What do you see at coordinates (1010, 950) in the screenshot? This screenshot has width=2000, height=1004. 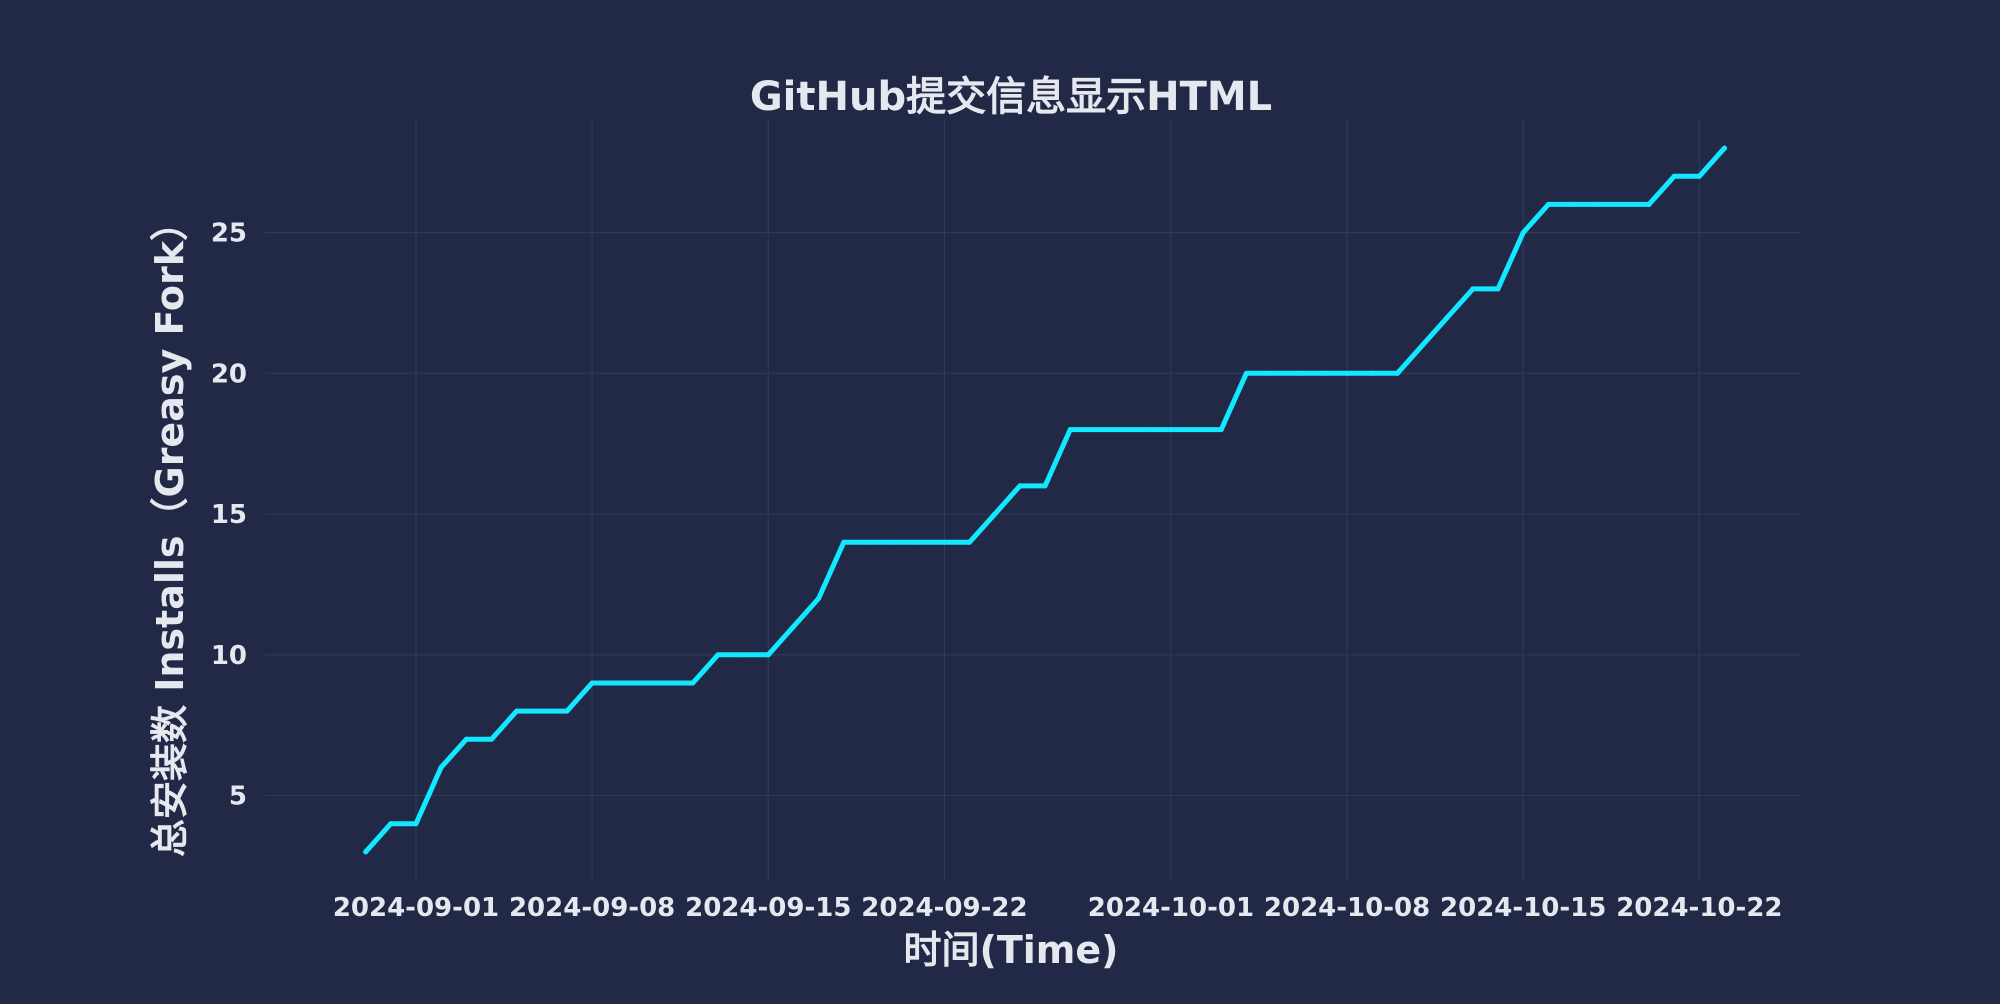 I see `x-axis-label: 时间(Time)` at bounding box center [1010, 950].